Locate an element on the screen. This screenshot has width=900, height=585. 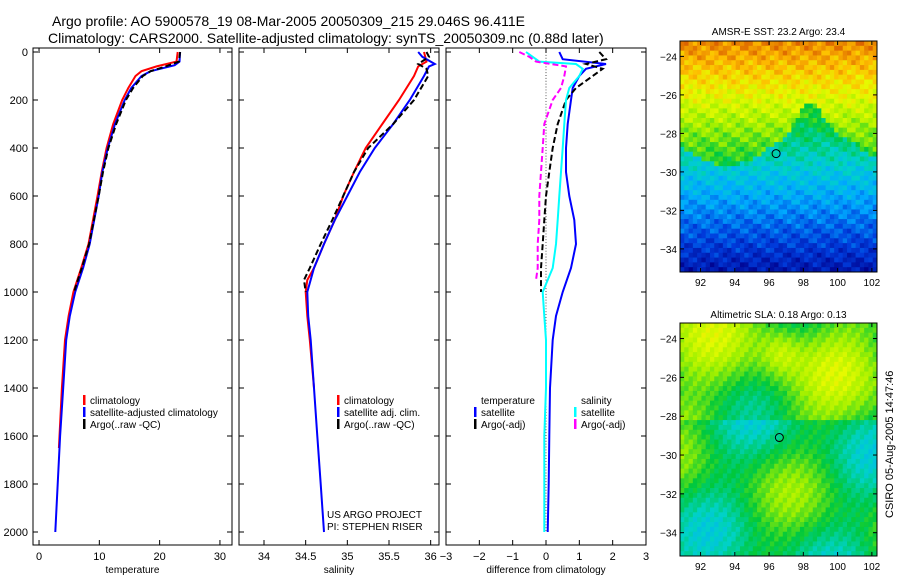
y-tick-label: −30 is located at coordinates (668, 173).